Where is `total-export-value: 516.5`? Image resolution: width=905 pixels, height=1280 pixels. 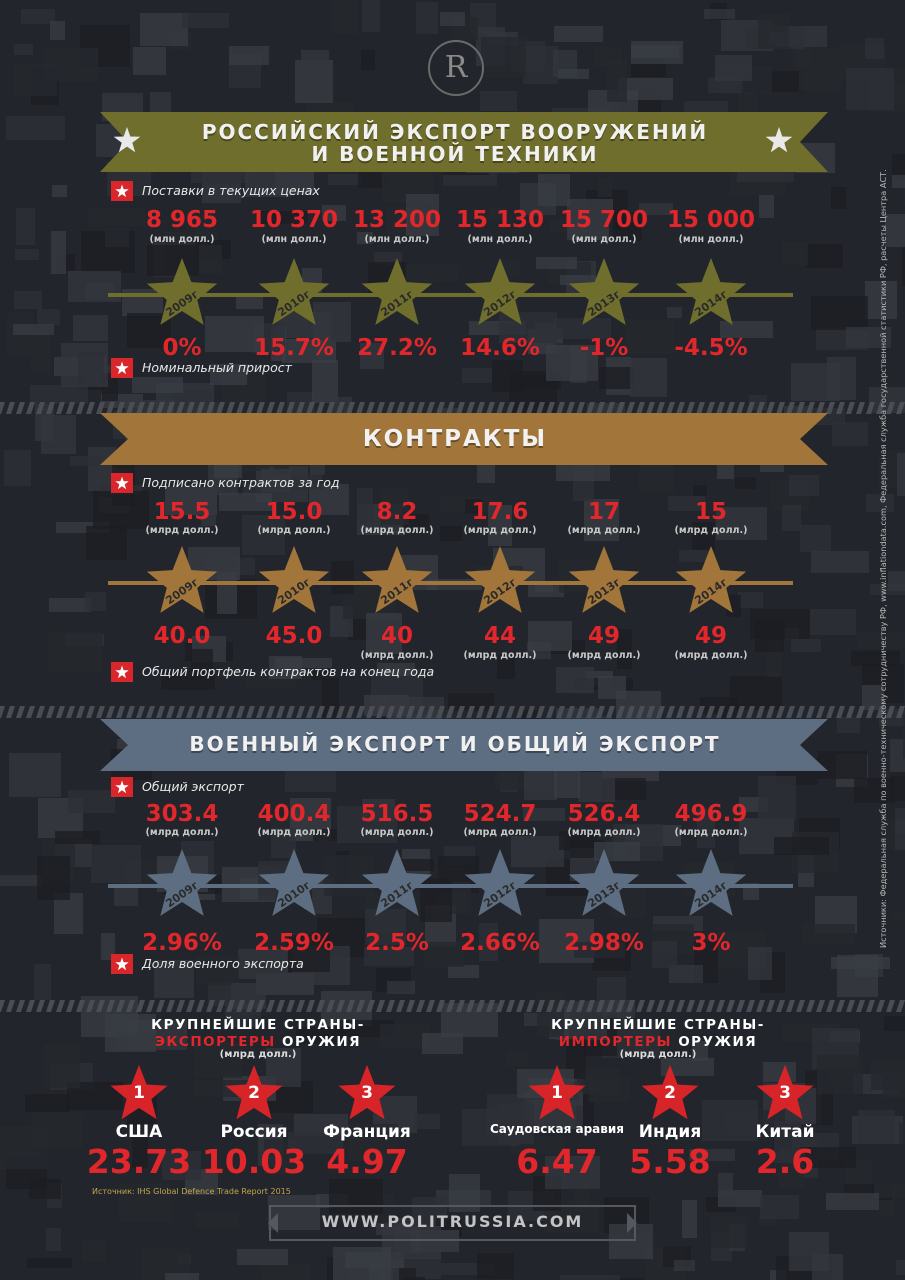
total-export-value: 516.5 is located at coordinates (397, 814).